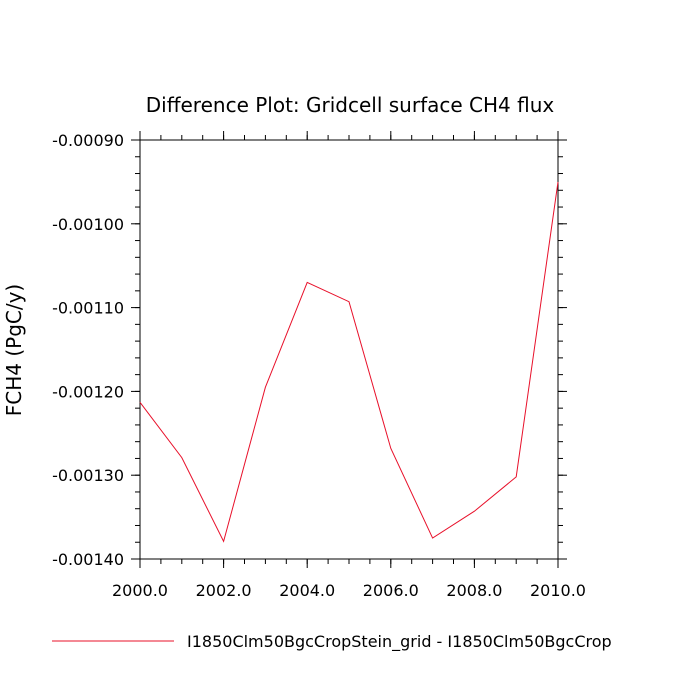 This screenshot has width=700, height=700. What do you see at coordinates (88, 475) in the screenshot?
I see `y-tick-label: -0.00130` at bounding box center [88, 475].